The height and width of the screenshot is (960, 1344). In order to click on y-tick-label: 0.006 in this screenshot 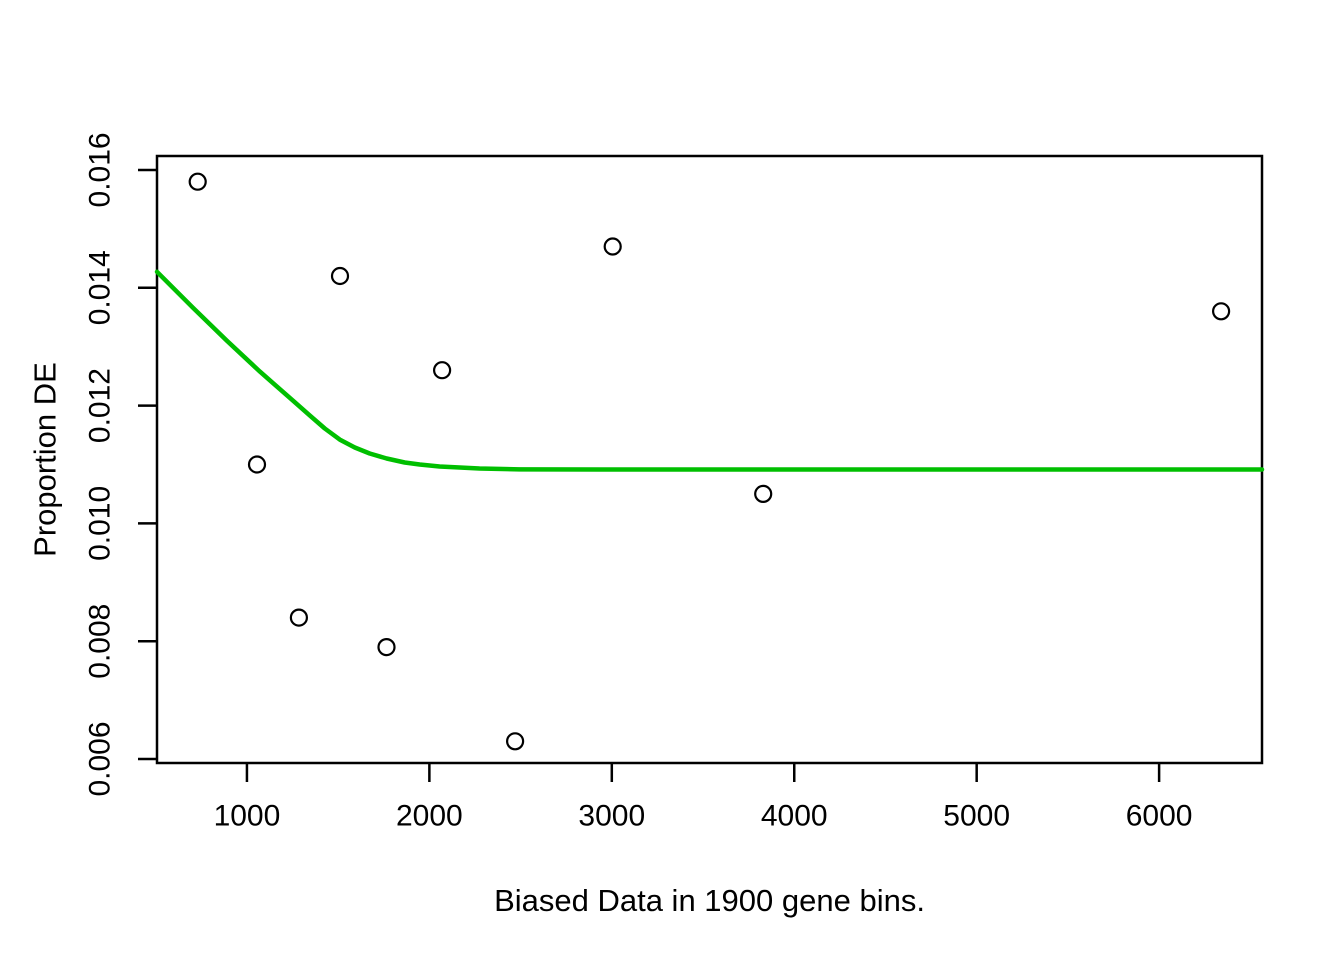, I will do `click(100, 758)`.